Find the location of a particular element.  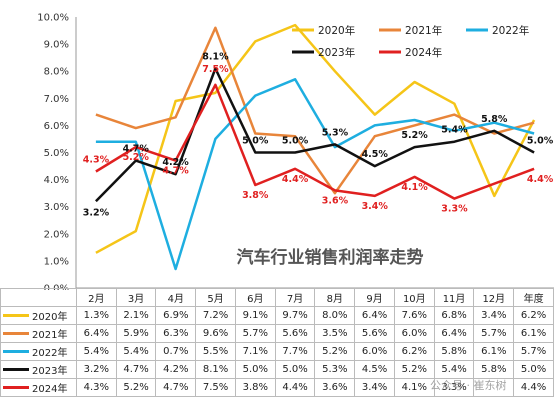

table-row-label: 2024年 is located at coordinates (50, 389).